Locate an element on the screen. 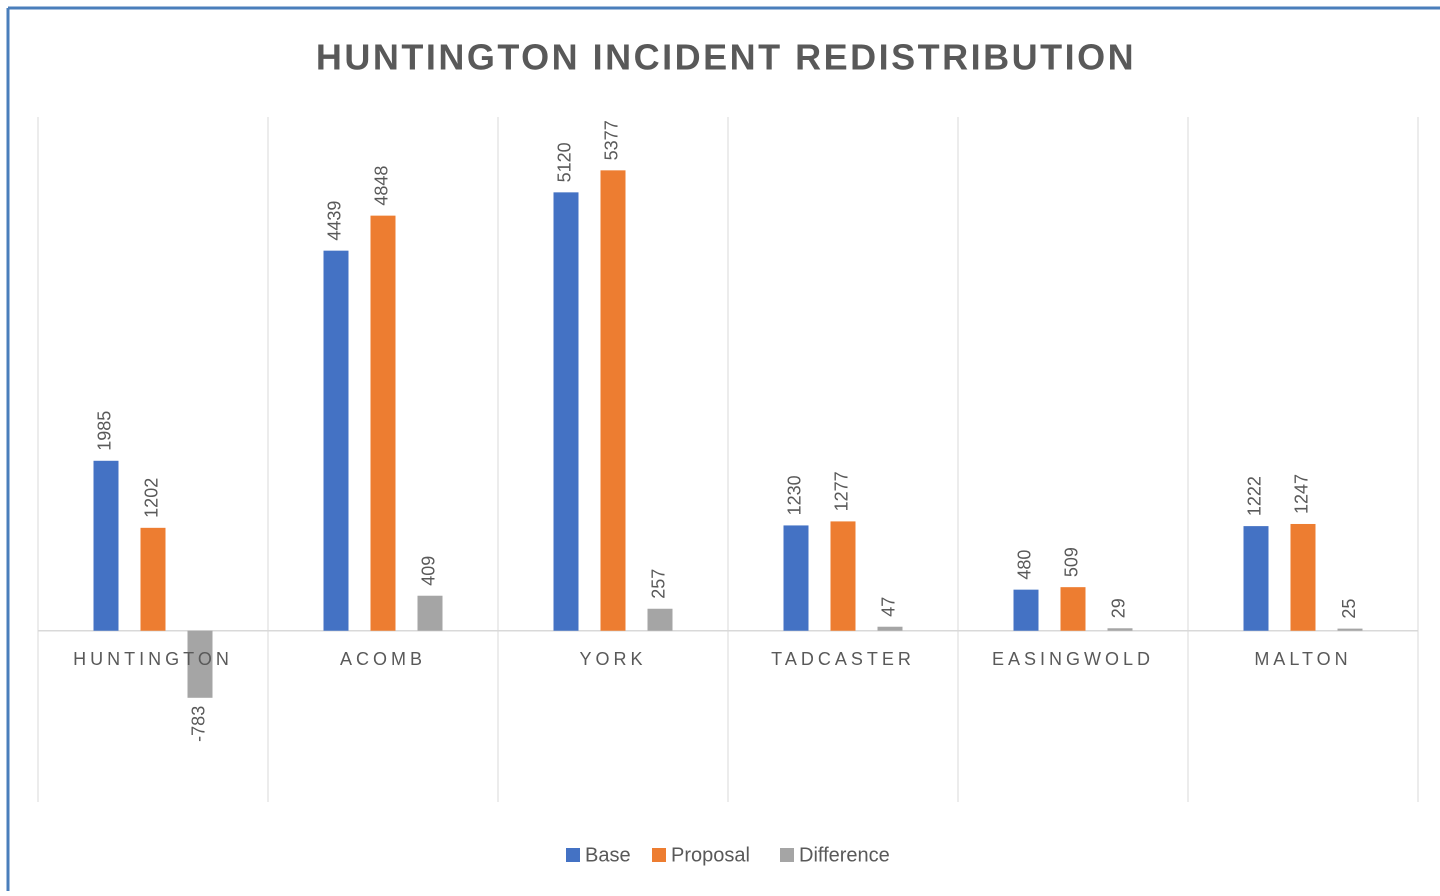  x-tick-label: HUNTINGTON is located at coordinates (153, 659).